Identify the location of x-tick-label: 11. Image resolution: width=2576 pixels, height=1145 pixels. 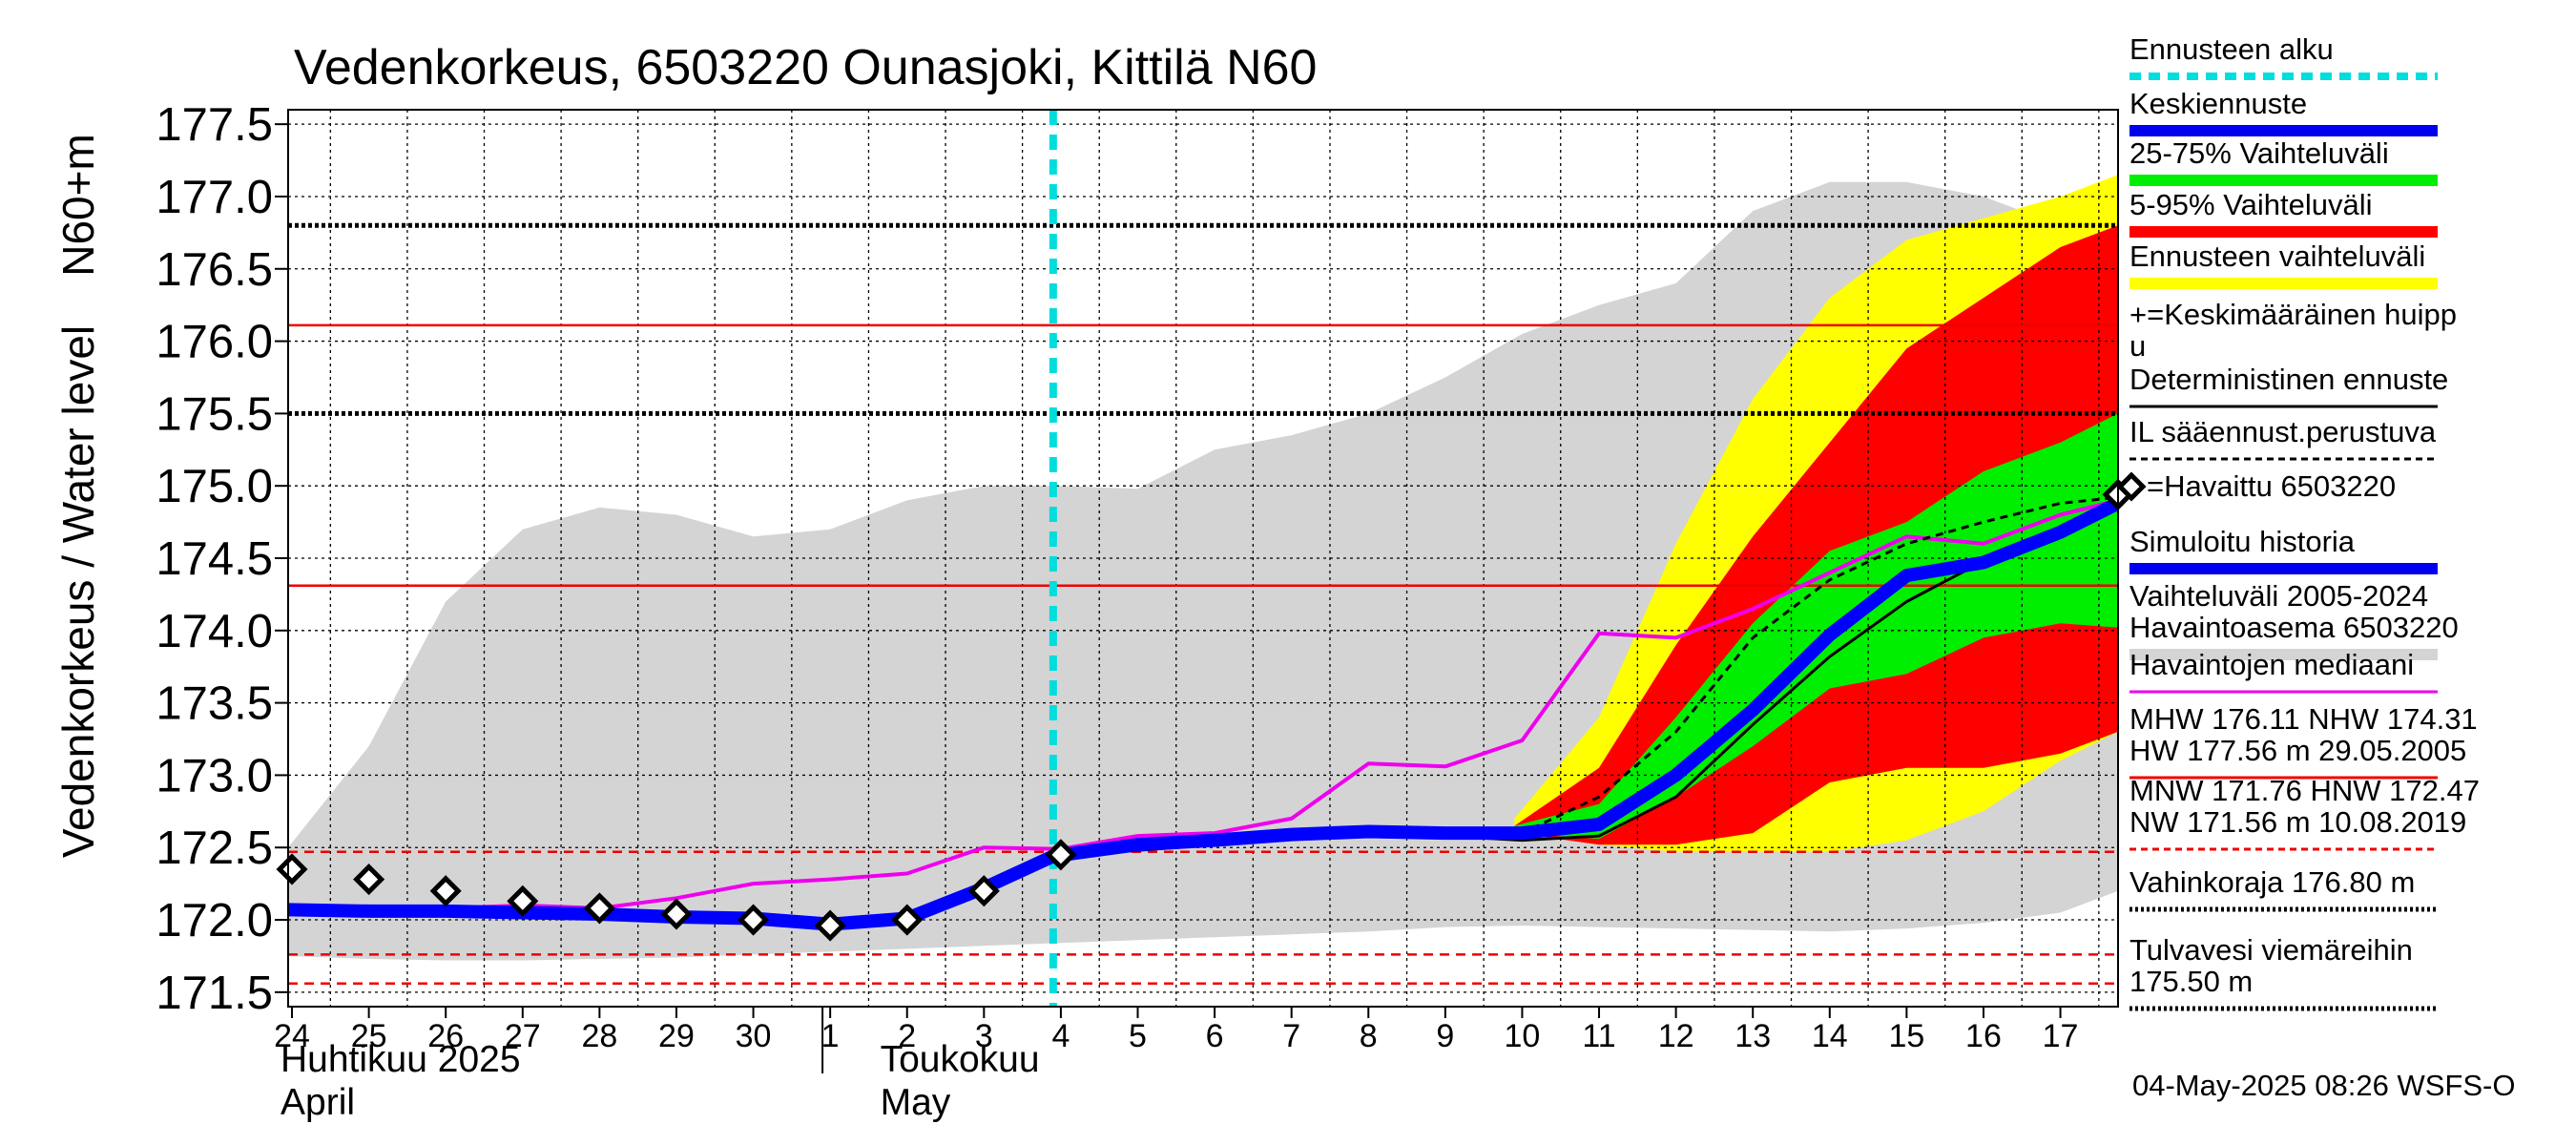
(1598, 1036).